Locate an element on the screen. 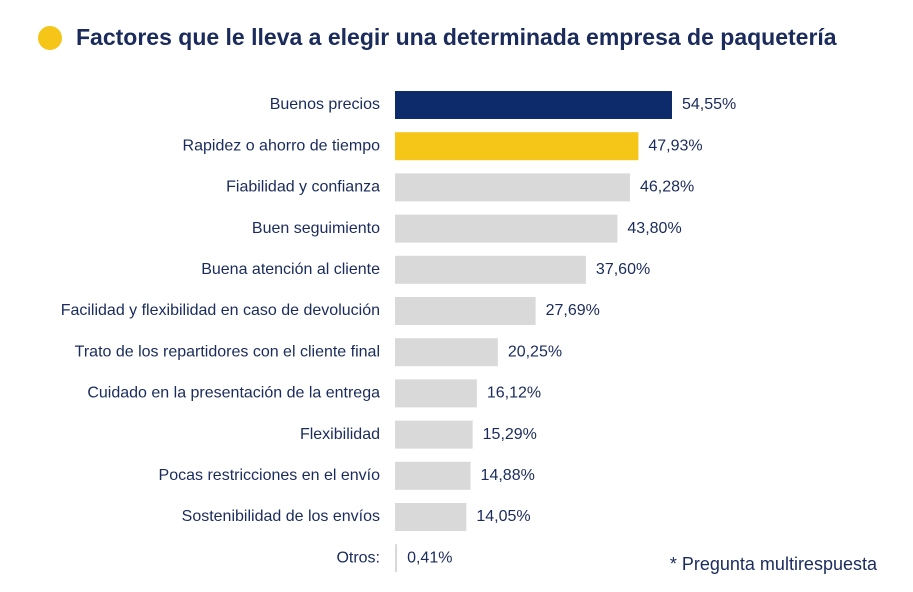  category-label: Buena atención al cliente is located at coordinates (290, 269).